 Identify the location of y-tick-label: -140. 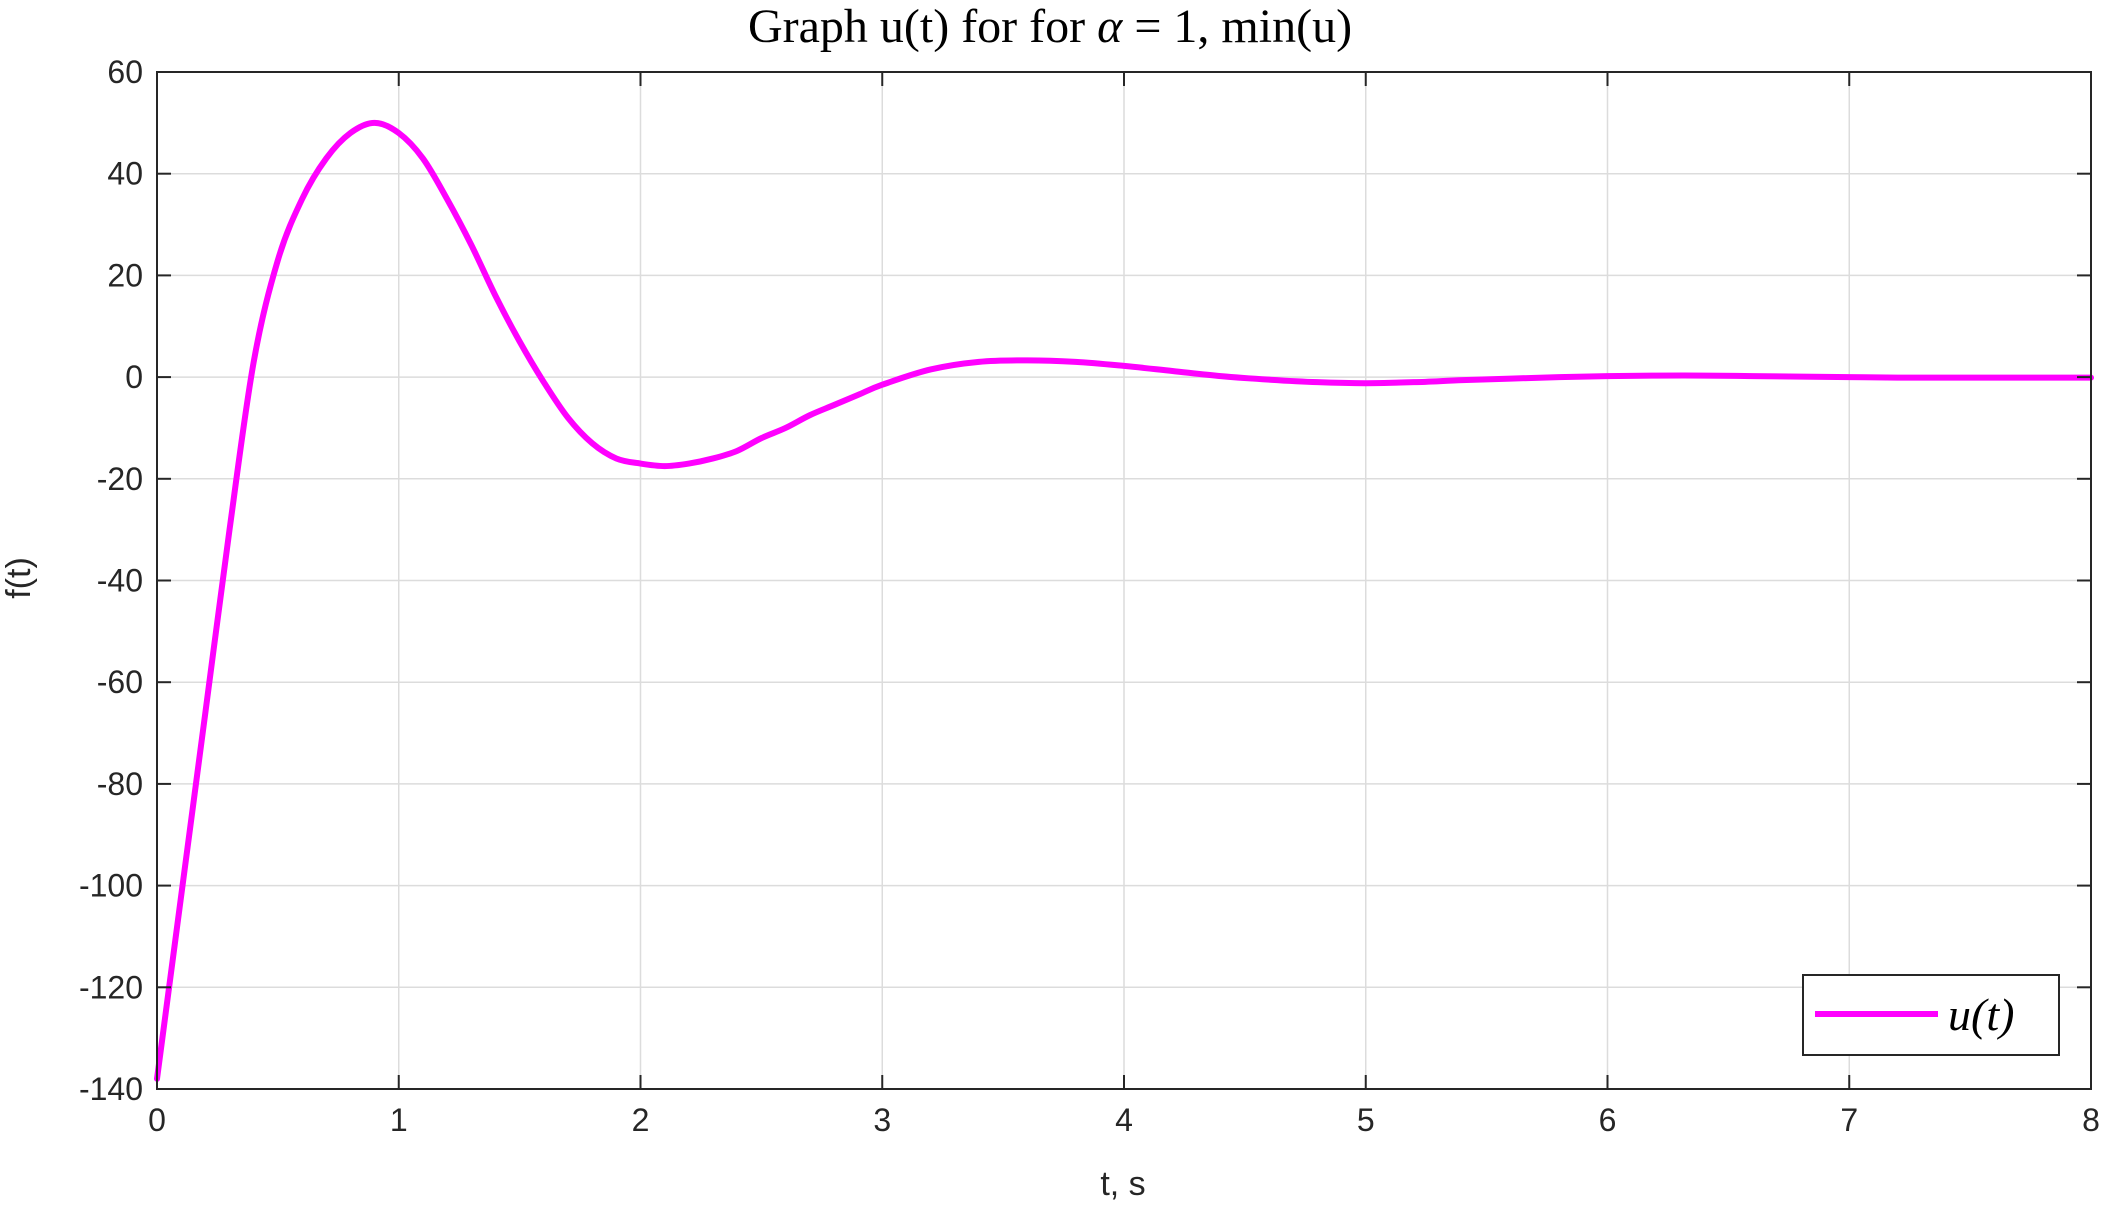
(111, 1089).